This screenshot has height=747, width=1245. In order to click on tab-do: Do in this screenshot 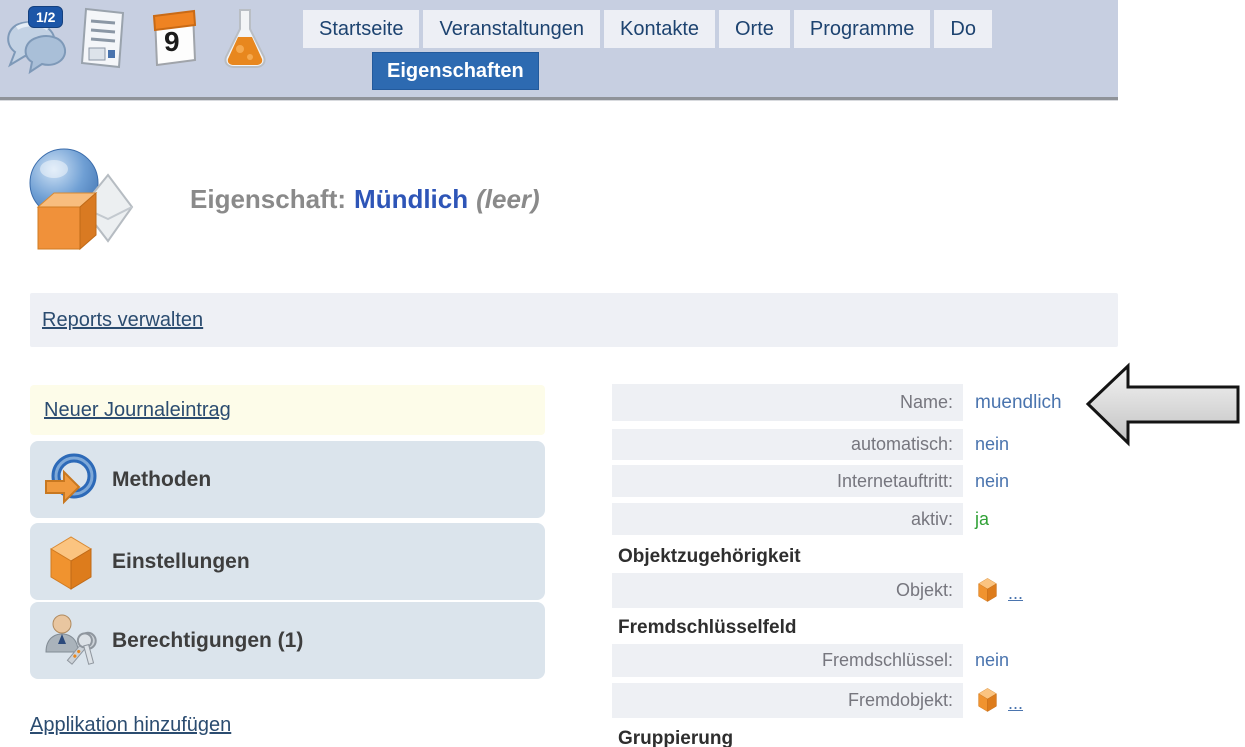, I will do `click(963, 29)`.